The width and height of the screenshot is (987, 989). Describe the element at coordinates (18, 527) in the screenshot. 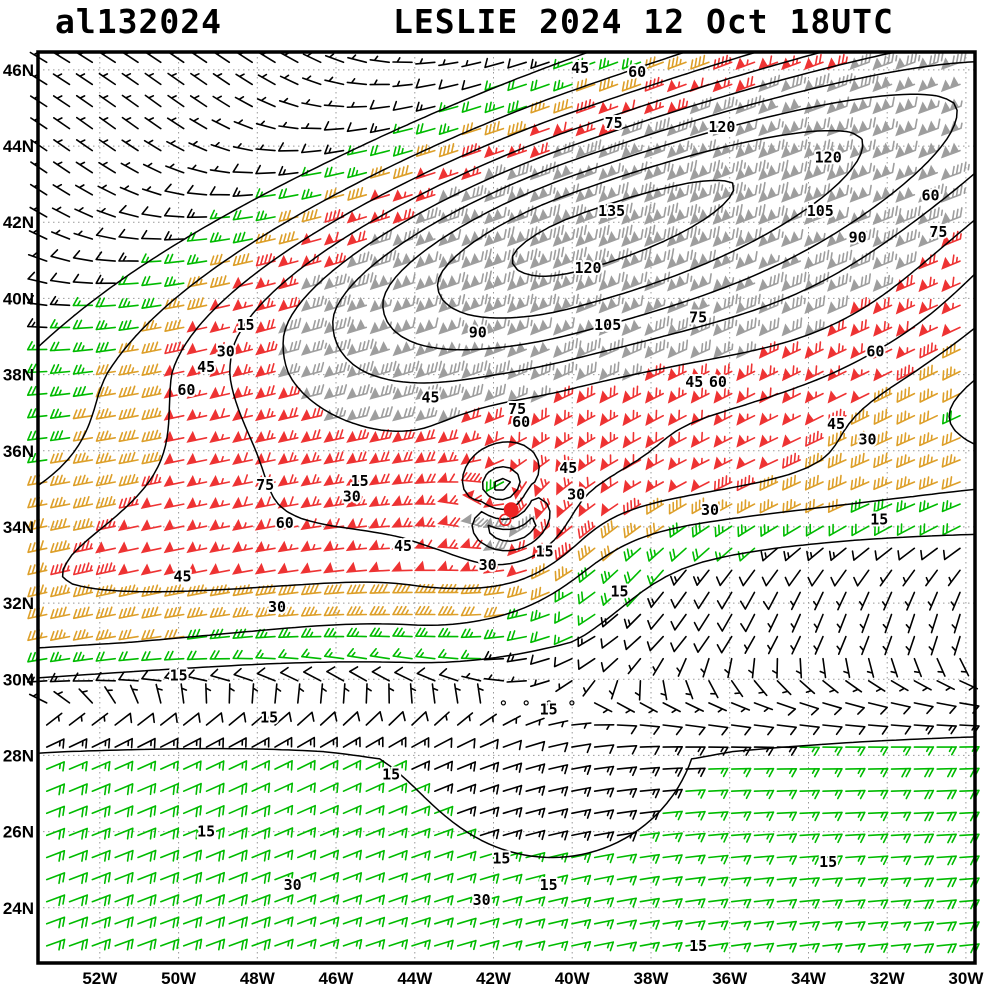

I see `lat-axis-label: 34N` at that location.